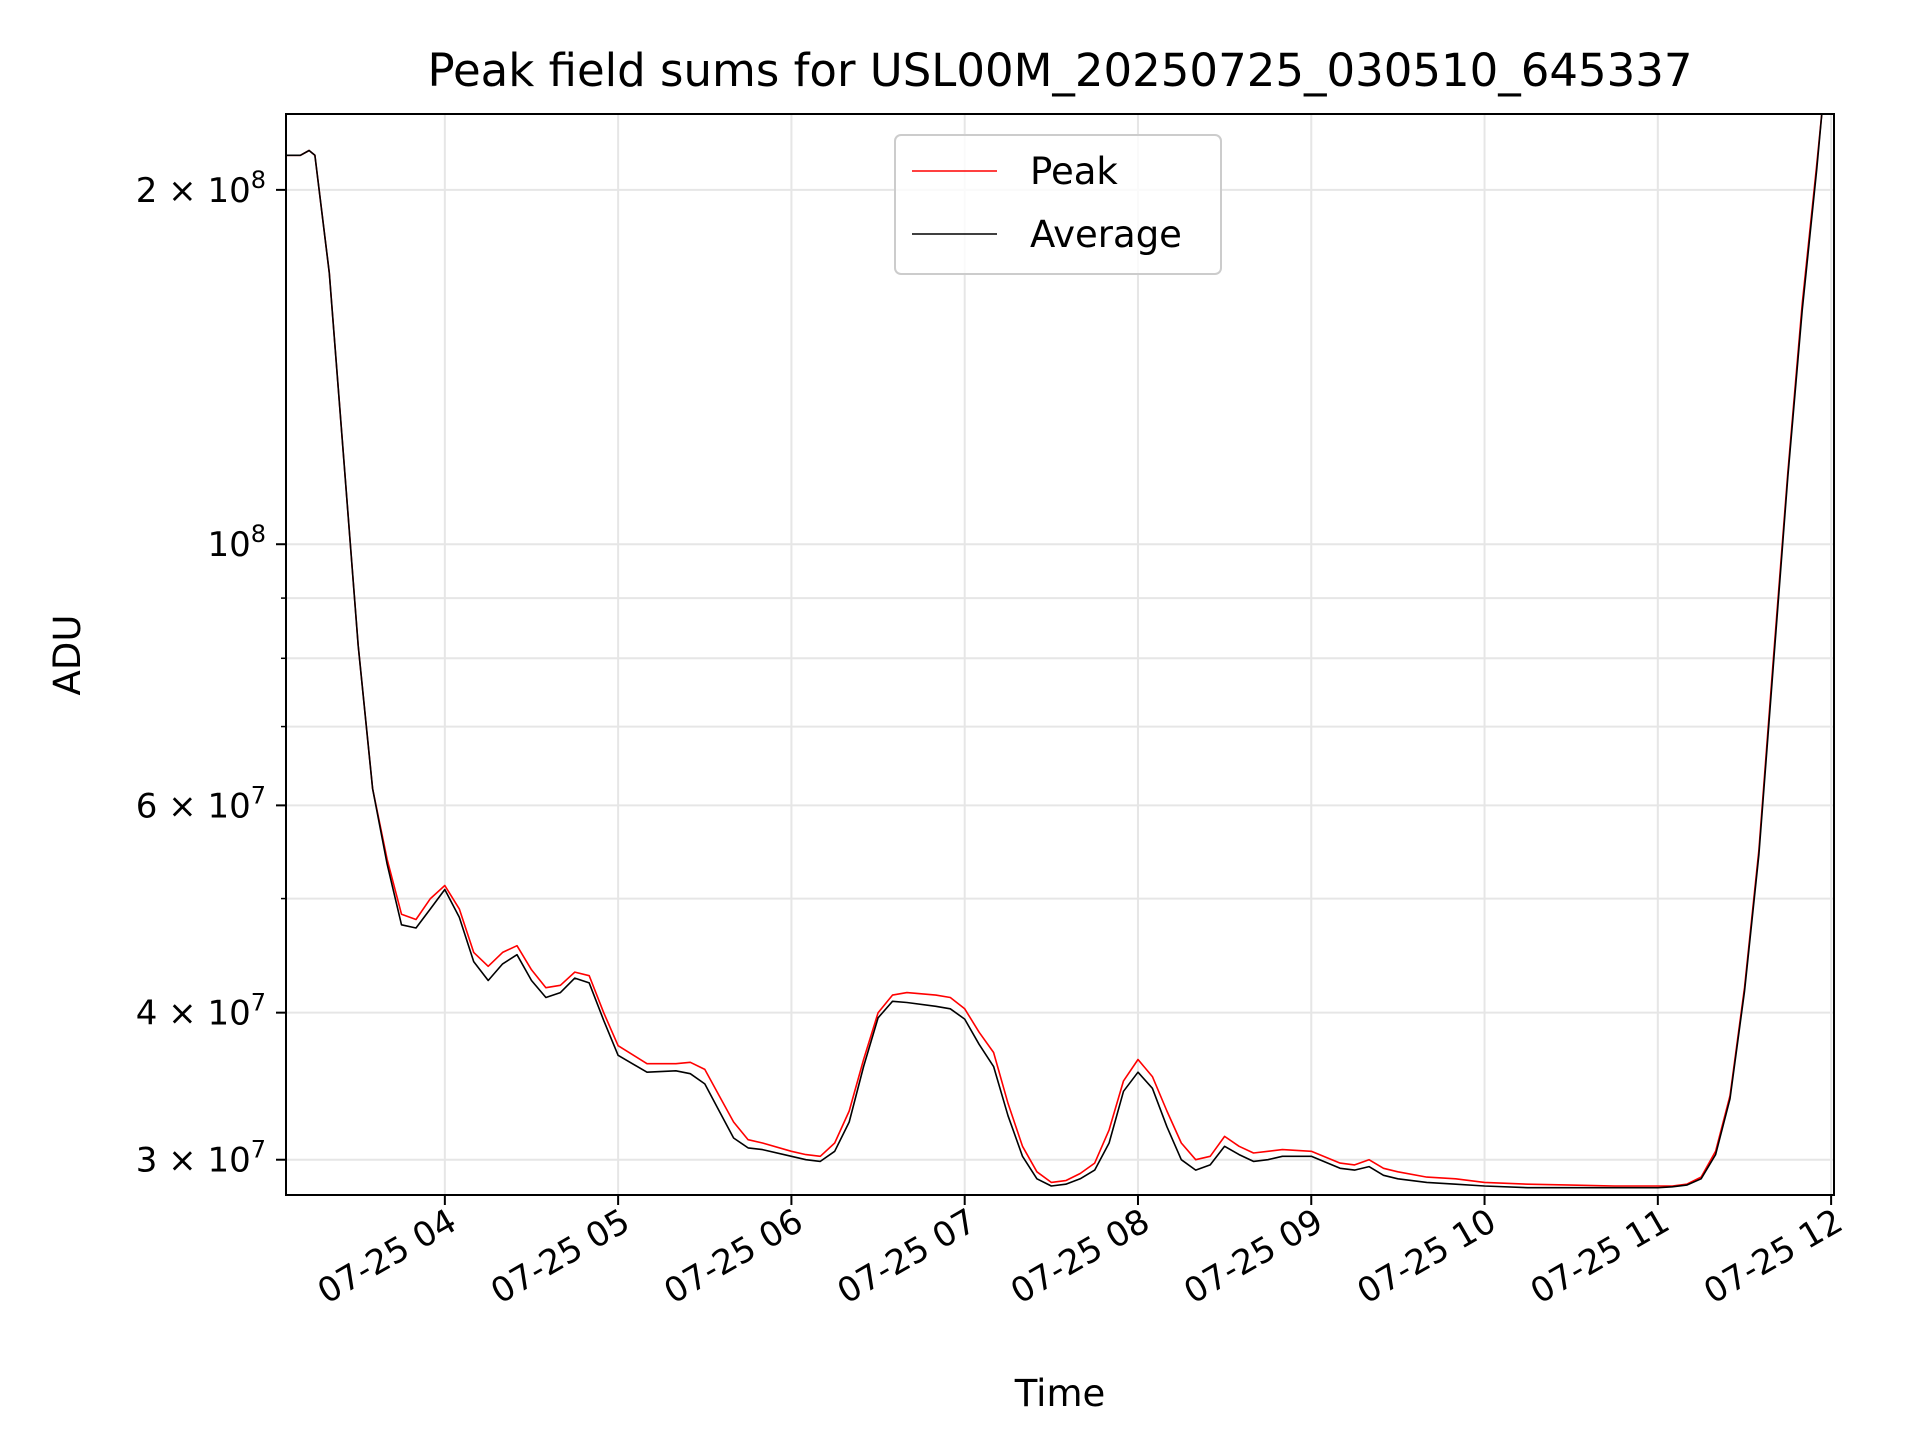  Describe the element at coordinates (236, 542) in the screenshot. I see `y-tick-label: 108` at that location.